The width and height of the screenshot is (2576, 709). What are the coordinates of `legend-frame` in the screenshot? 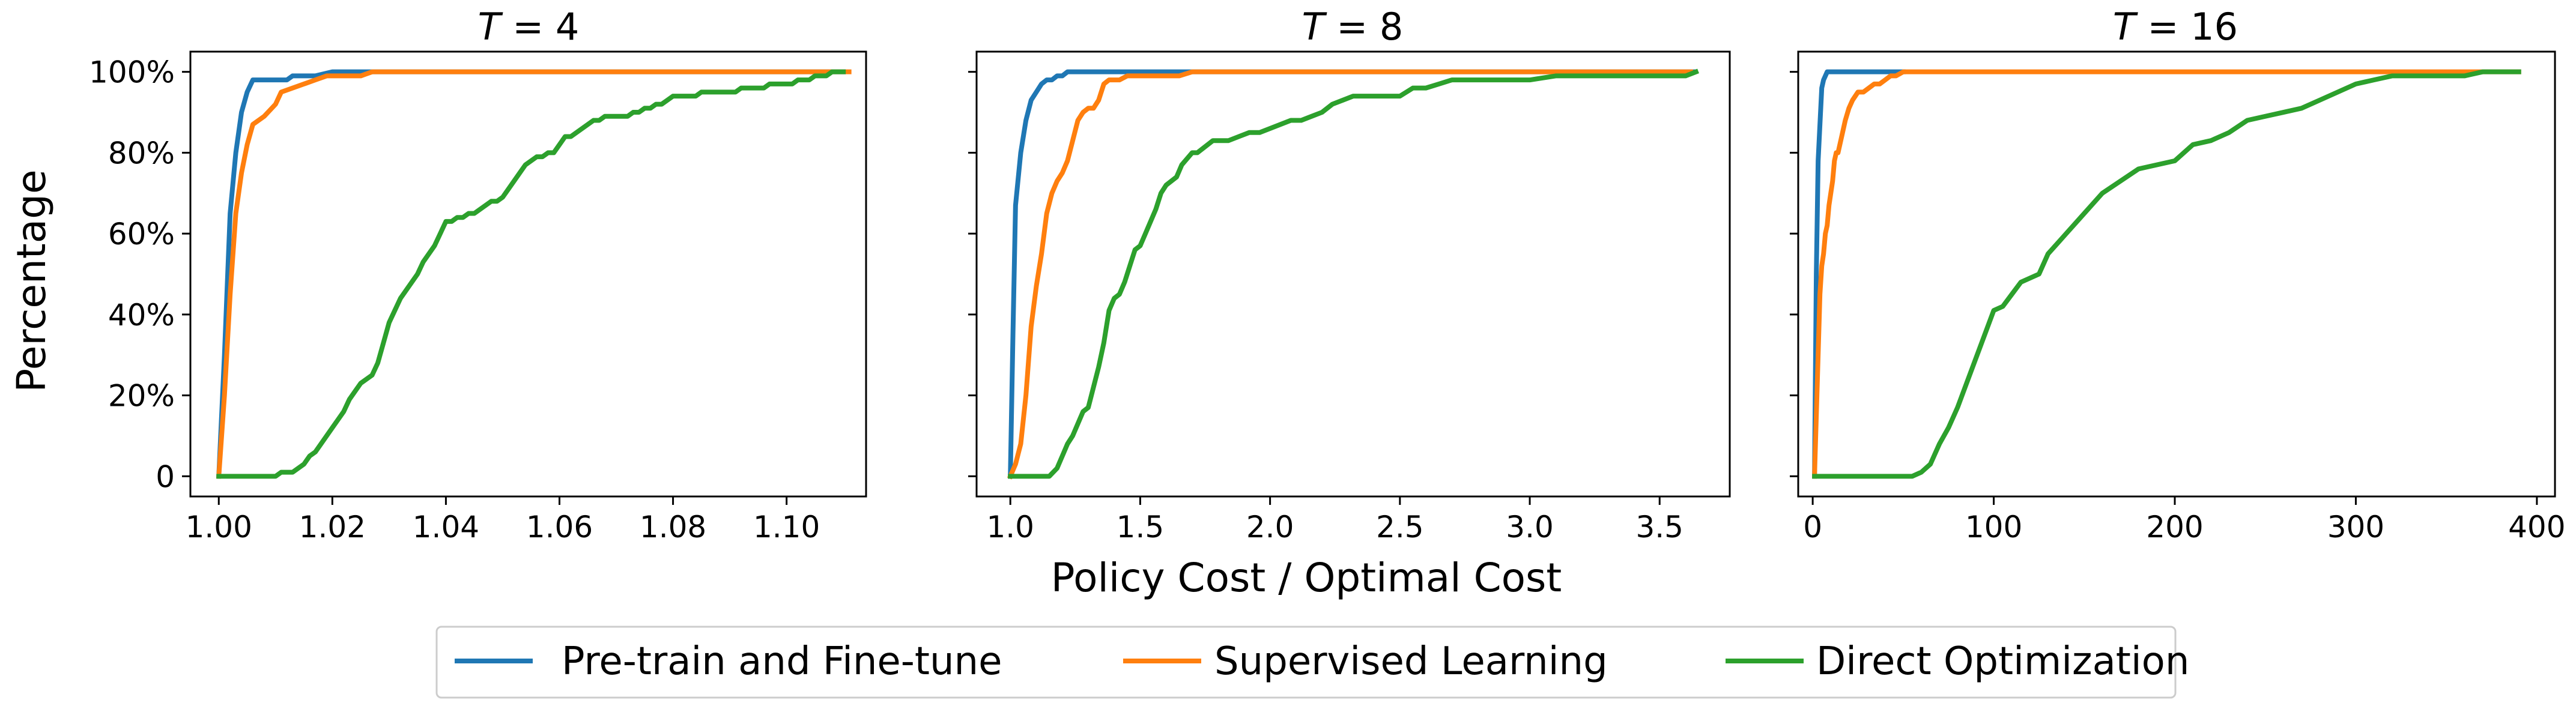 It's located at (1306, 662).